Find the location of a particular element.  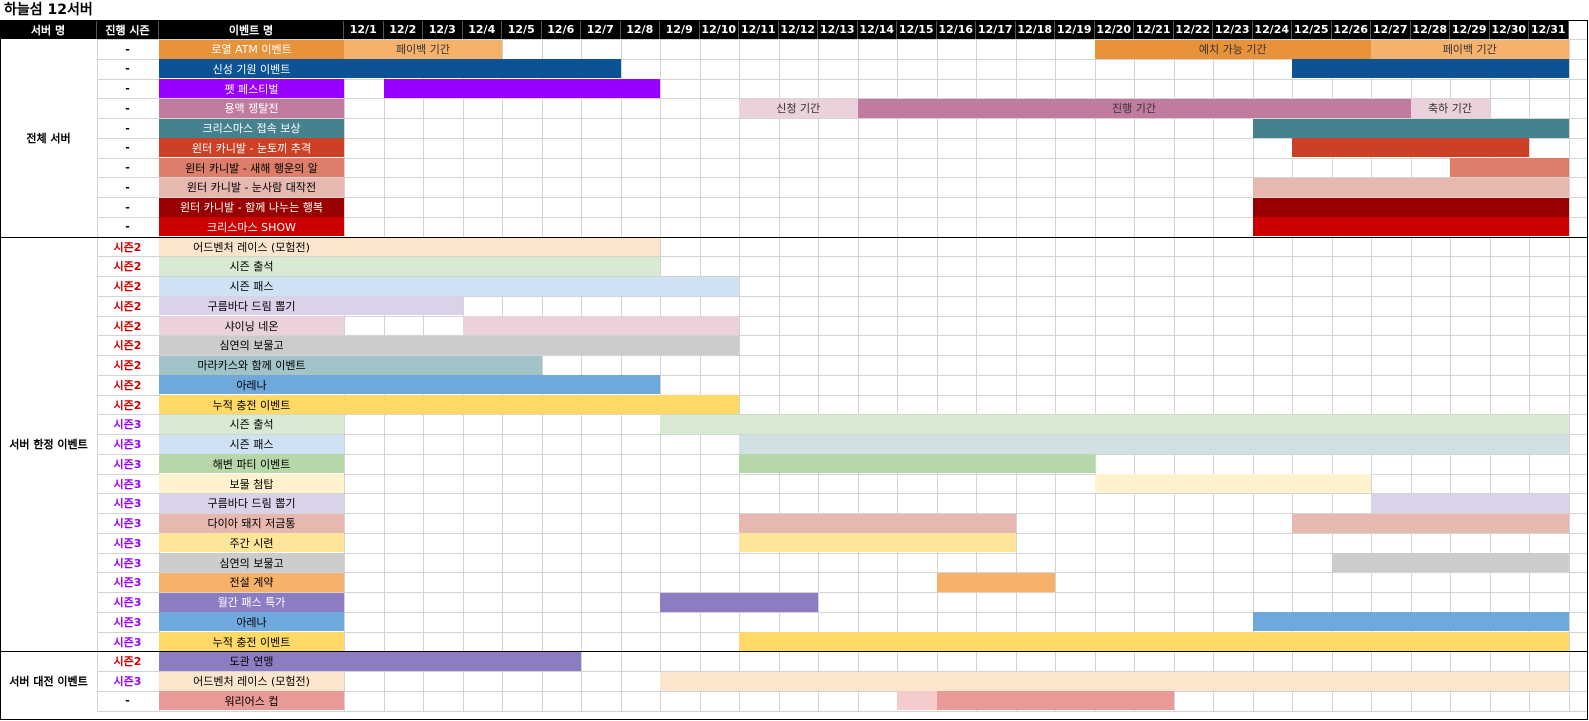

event-name-cell: 윈터 카니발 - 새해 행운의 알 is located at coordinates (251, 167).